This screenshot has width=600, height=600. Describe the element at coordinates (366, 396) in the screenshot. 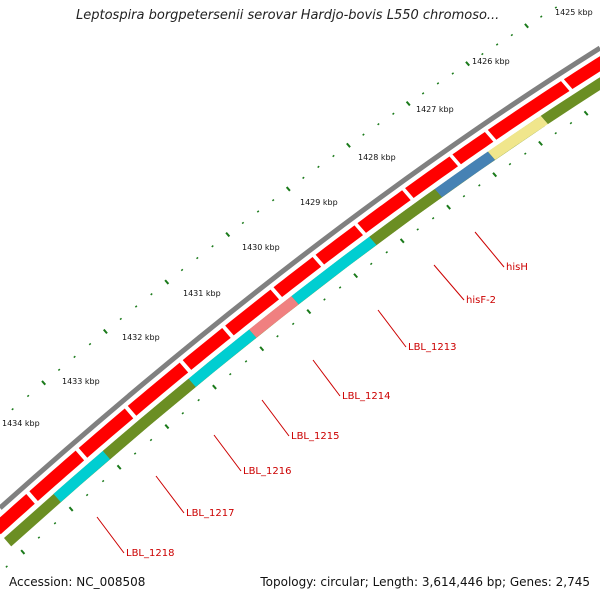

I see `gene-label-lbl_1214: LBL_1214` at that location.